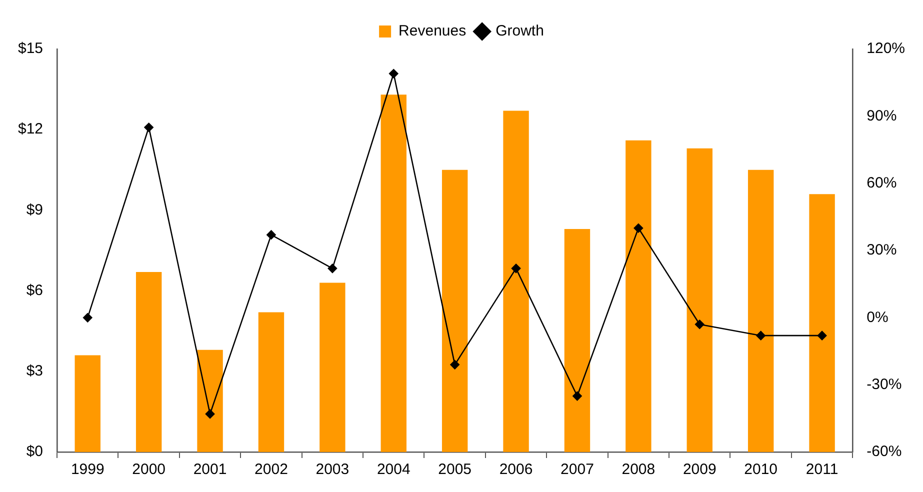 The image size is (923, 492). What do you see at coordinates (520, 31) in the screenshot?
I see `legend-label: Growth` at bounding box center [520, 31].